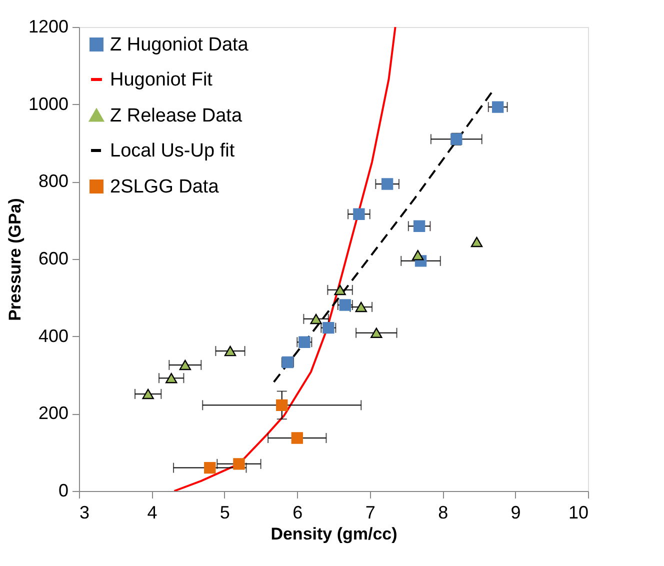  What do you see at coordinates (53, 413) in the screenshot?
I see `y-tick-label: 200` at bounding box center [53, 413].